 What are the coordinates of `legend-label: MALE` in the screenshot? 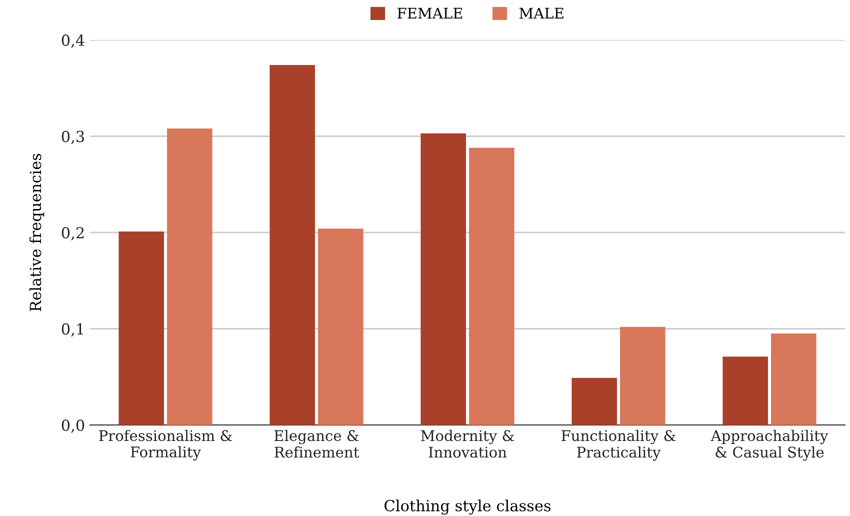 It's located at (541, 13).